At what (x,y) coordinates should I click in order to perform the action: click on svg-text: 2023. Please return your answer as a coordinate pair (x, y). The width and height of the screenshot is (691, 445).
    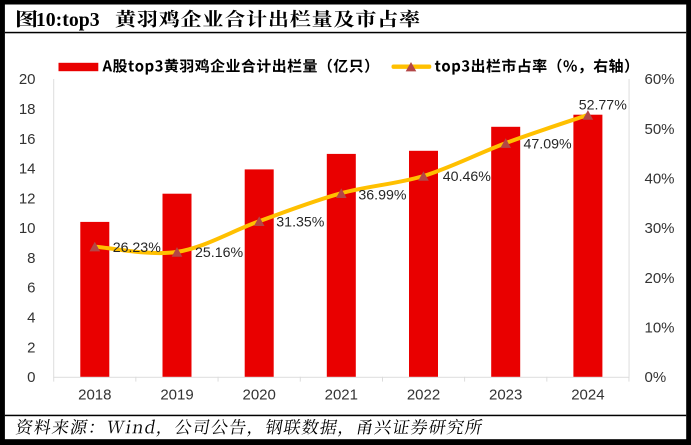
    Looking at the image, I should click on (505, 395).